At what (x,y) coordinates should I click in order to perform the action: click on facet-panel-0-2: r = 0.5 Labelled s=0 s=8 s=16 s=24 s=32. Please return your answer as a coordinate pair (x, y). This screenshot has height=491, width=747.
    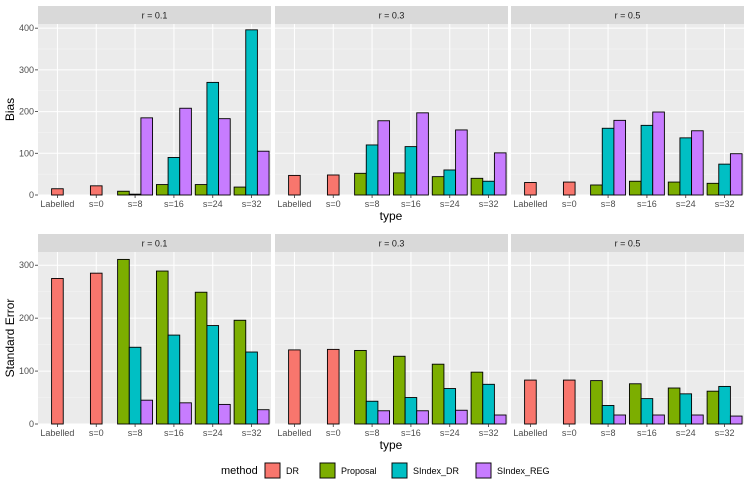
    Looking at the image, I should click on (627, 107).